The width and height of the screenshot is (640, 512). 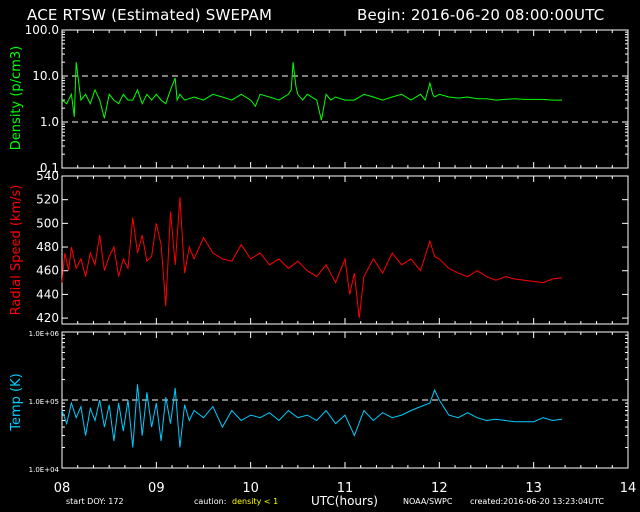 What do you see at coordinates (481, 15) in the screenshot?
I see `begin-time: Begin: 2016-06-20 08:00:00UTC` at bounding box center [481, 15].